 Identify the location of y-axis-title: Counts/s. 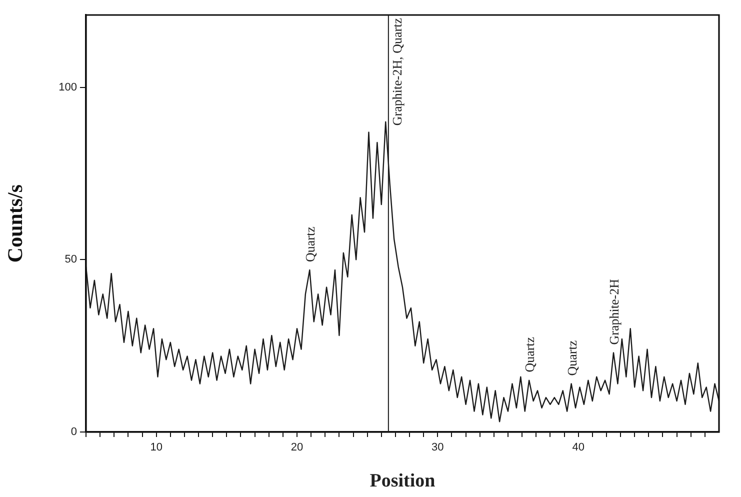
(15, 223).